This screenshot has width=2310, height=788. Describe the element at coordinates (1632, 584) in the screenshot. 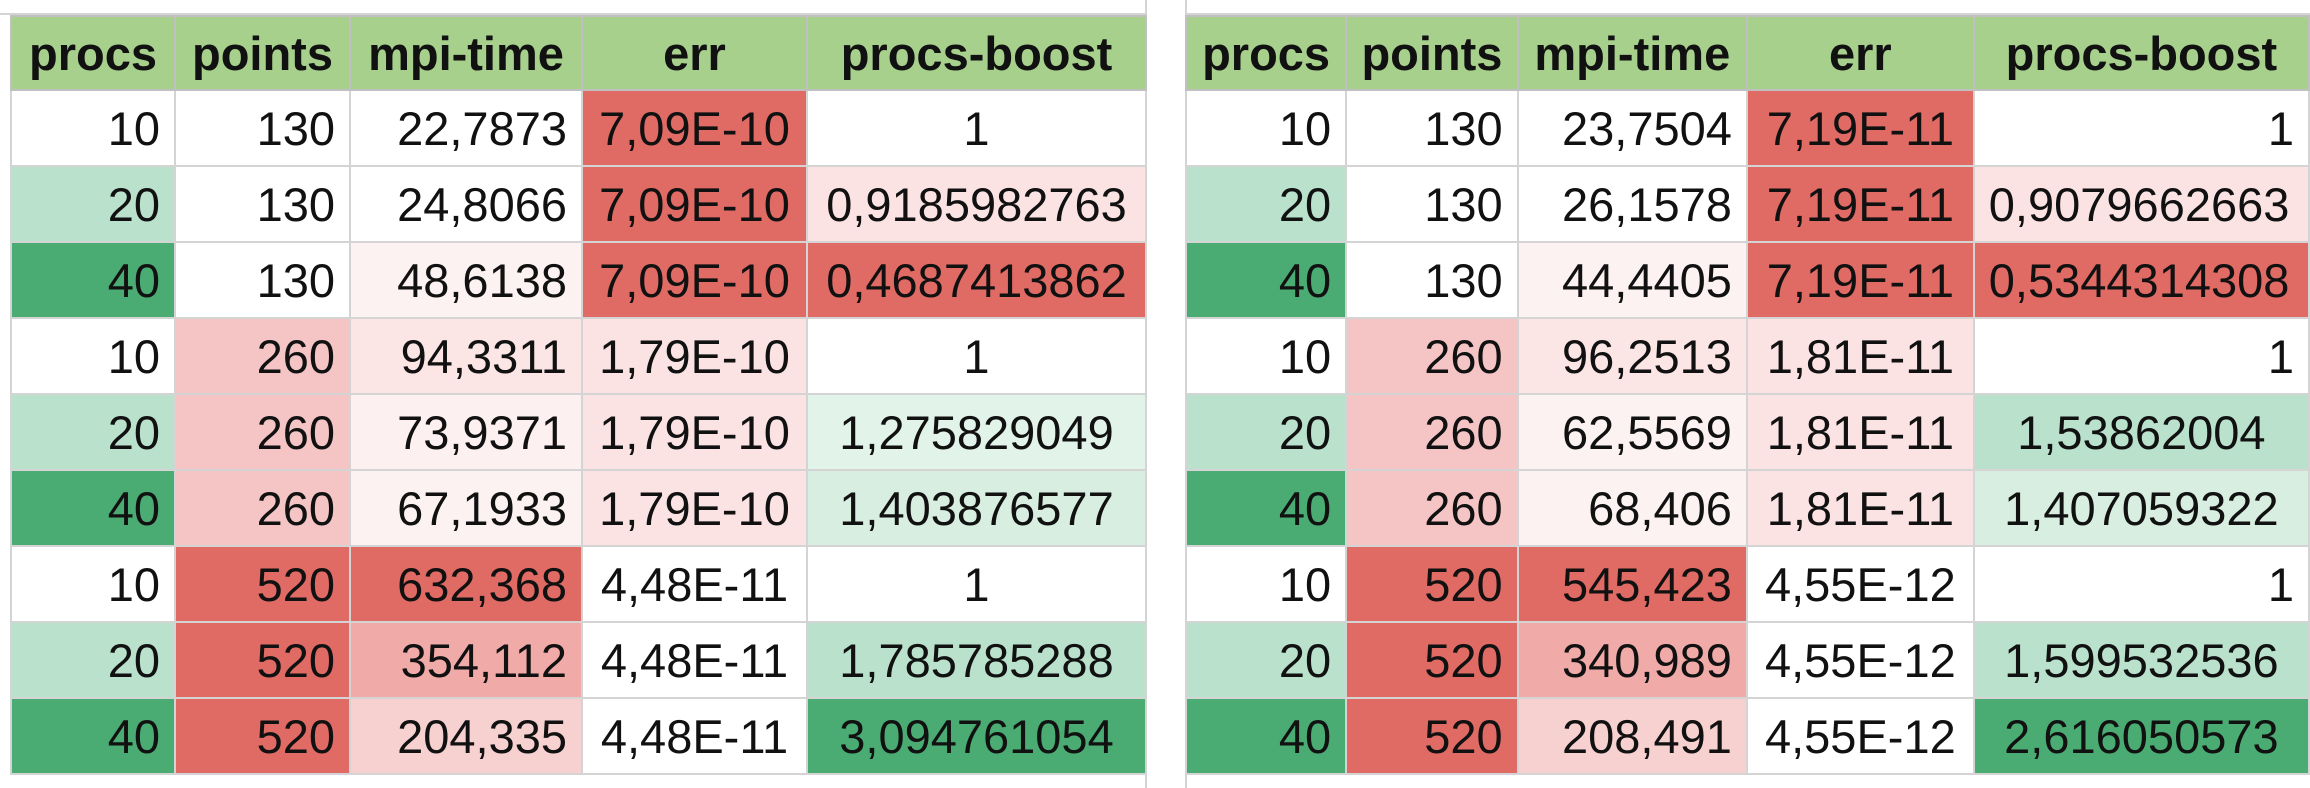

I see `cell-mpi-time: 545,423` at that location.